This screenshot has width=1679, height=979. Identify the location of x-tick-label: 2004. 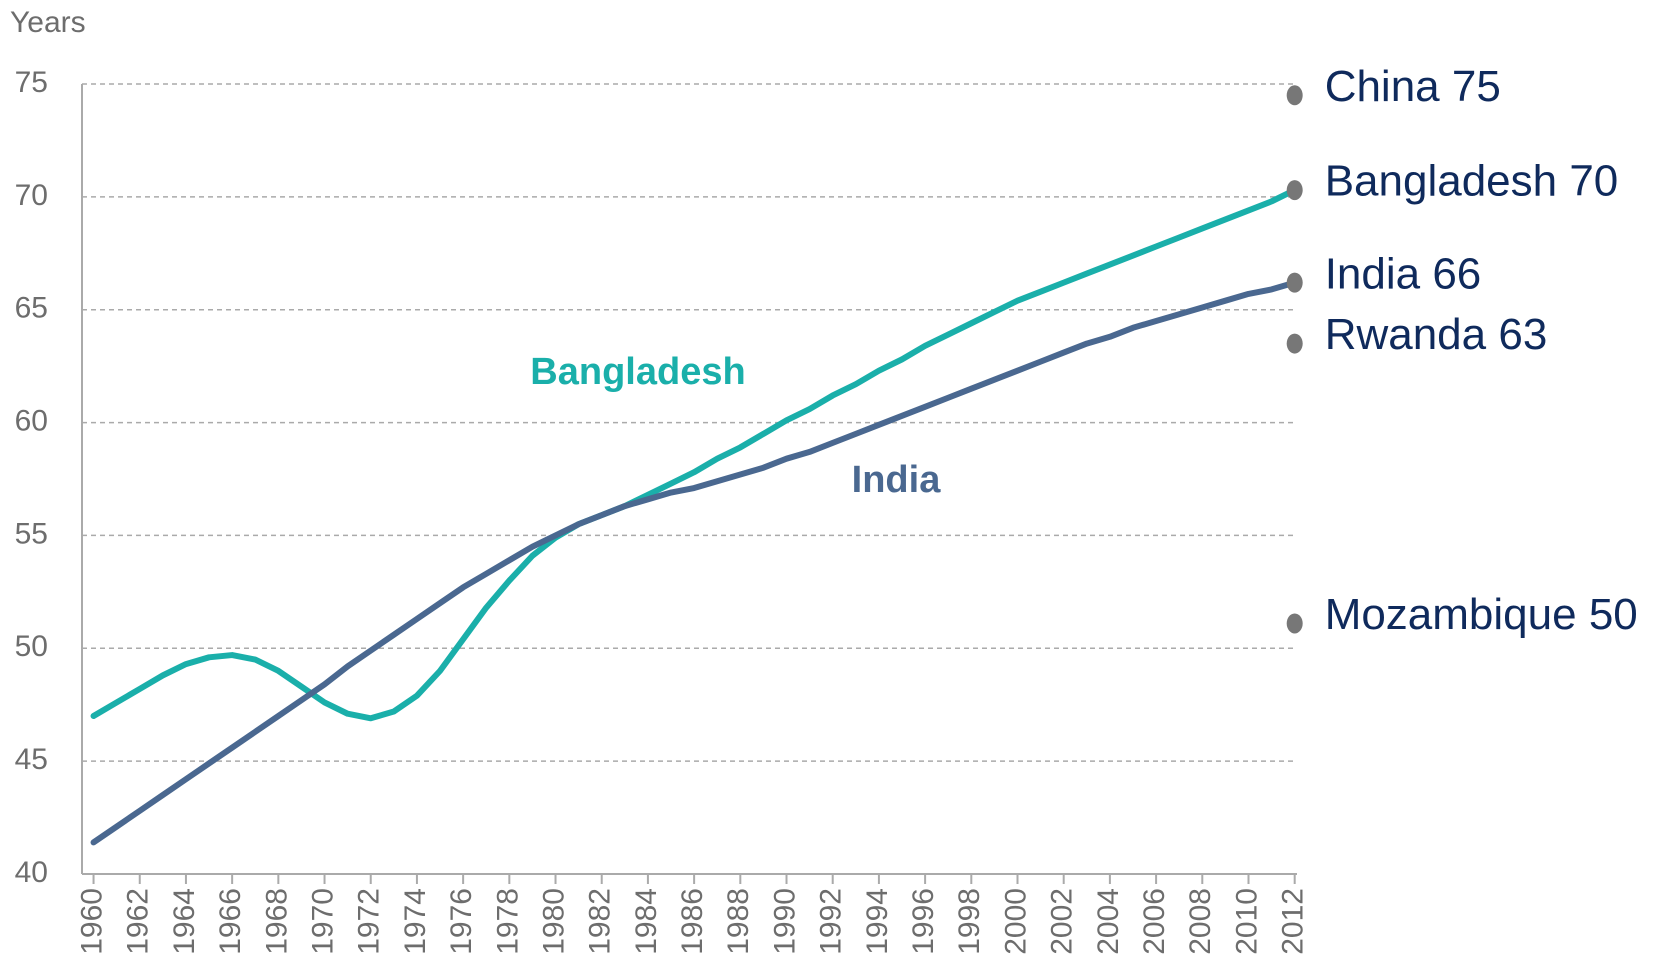
(1108, 921).